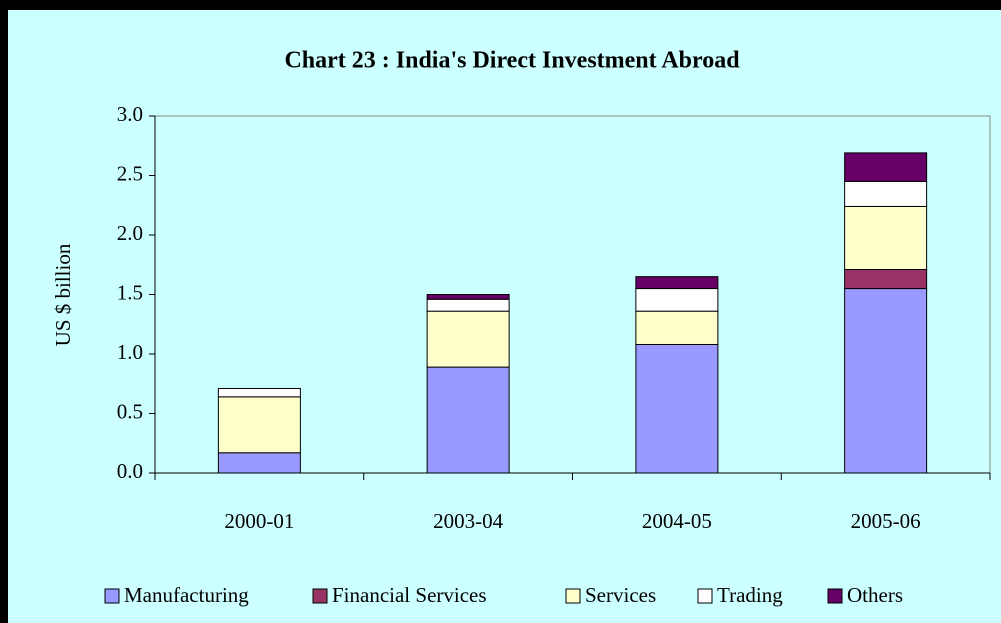  I want to click on legend-label: Others, so click(875, 595).